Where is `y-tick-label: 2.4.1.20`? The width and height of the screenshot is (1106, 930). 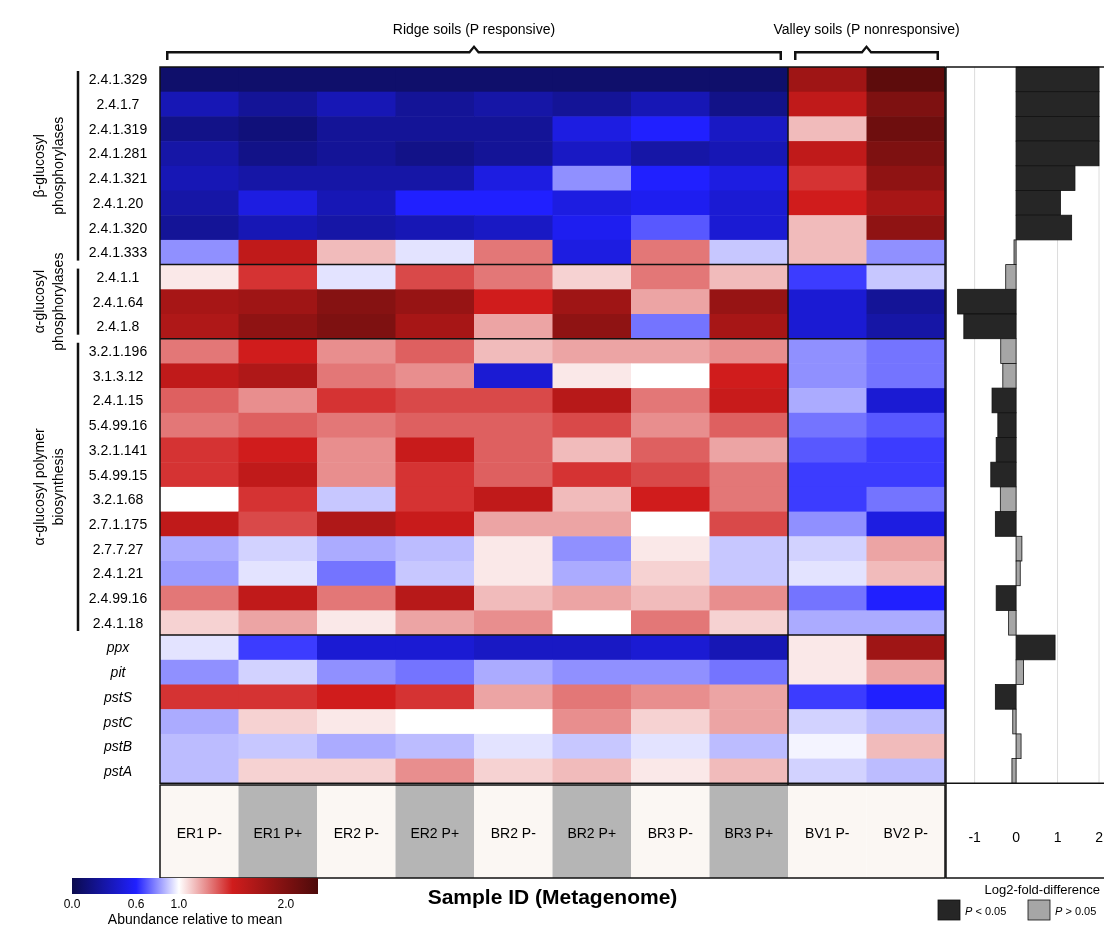
y-tick-label: 2.4.1.20 is located at coordinates (118, 202).